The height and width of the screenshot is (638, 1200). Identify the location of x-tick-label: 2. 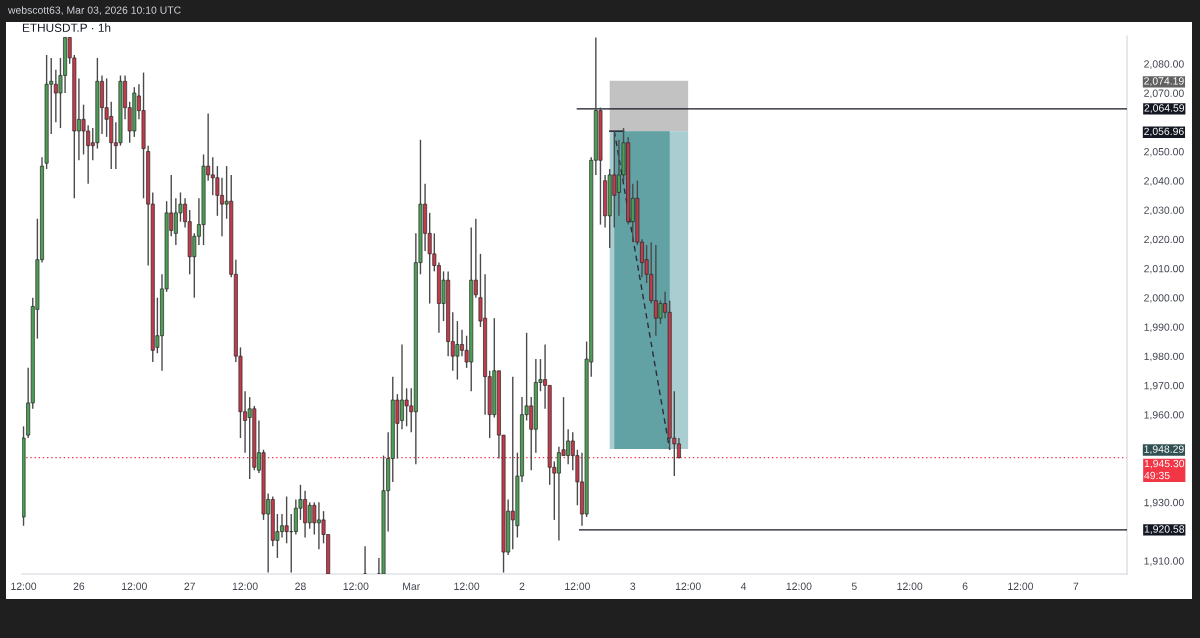
(522, 586).